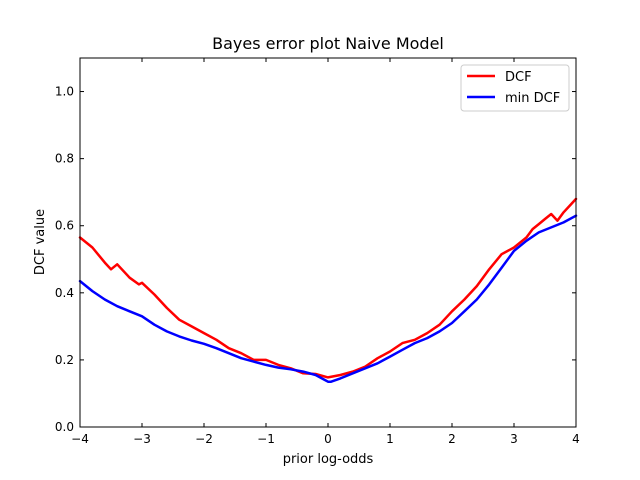  Describe the element at coordinates (142, 439) in the screenshot. I see `x-tick-label: −3` at that location.